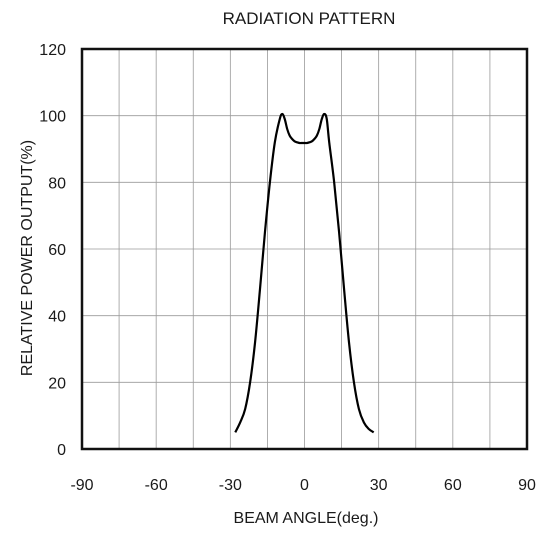 Image resolution: width=552 pixels, height=533 pixels. What do you see at coordinates (52, 50) in the screenshot?
I see `y-tick-label: 120` at bounding box center [52, 50].